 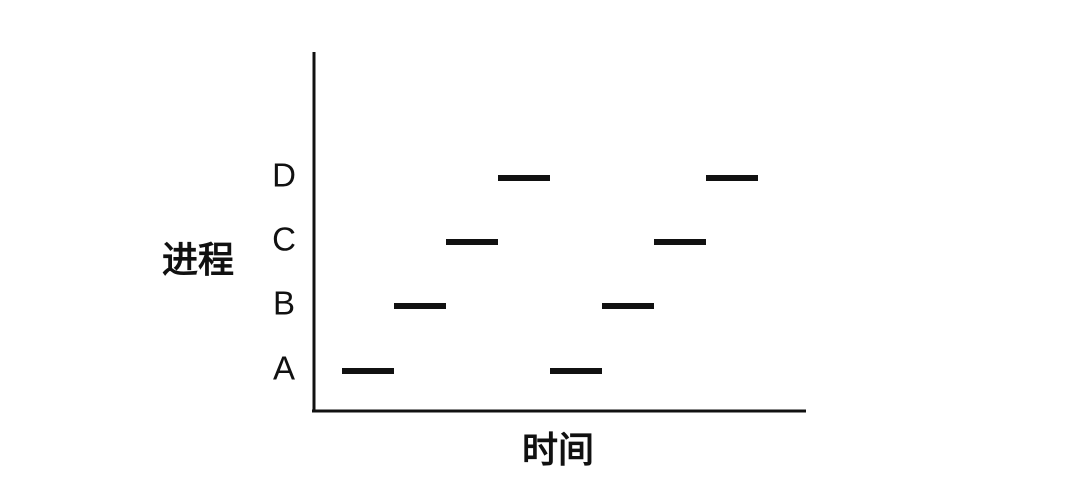 I want to click on tick-label-b: B, so click(x=284, y=303).